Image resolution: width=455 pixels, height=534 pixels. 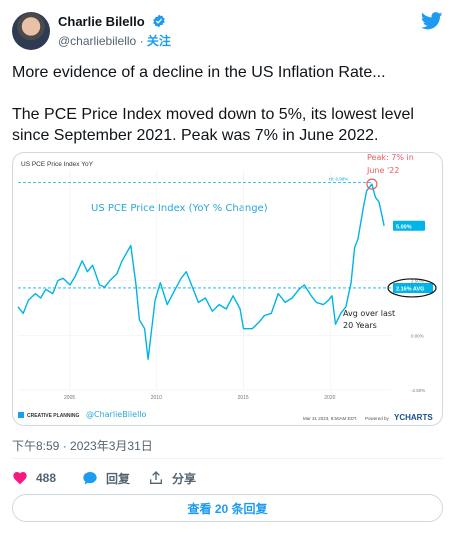 What do you see at coordinates (339, 178) in the screenshot?
I see `high-label: Hi: 6.98%` at bounding box center [339, 178].